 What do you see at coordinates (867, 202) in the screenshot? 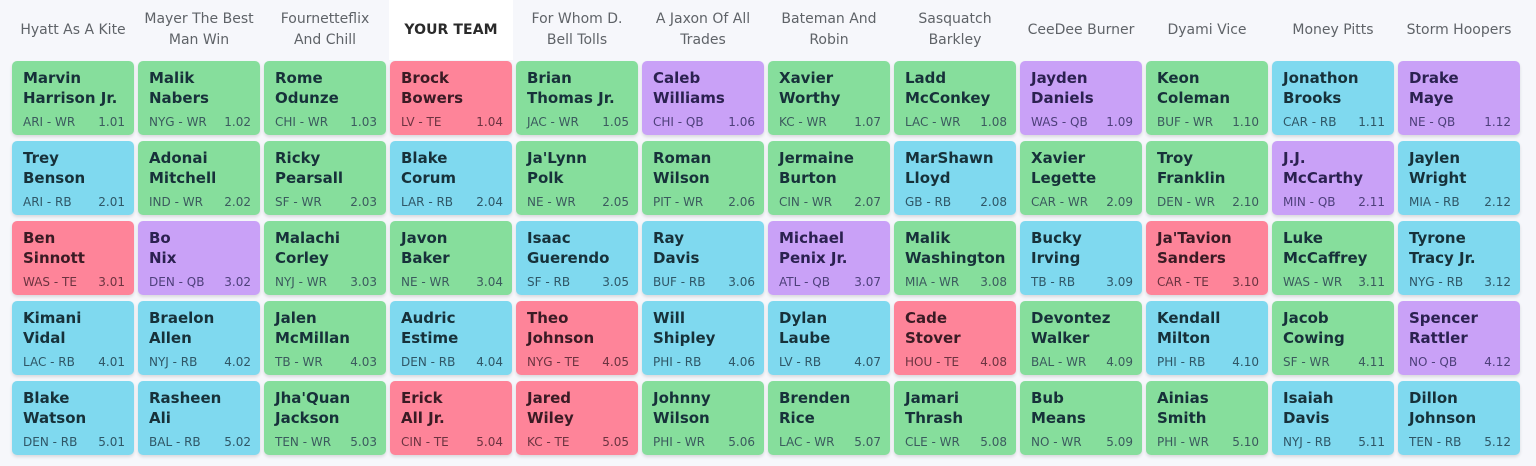
I see `pick-number: 2.07` at bounding box center [867, 202].